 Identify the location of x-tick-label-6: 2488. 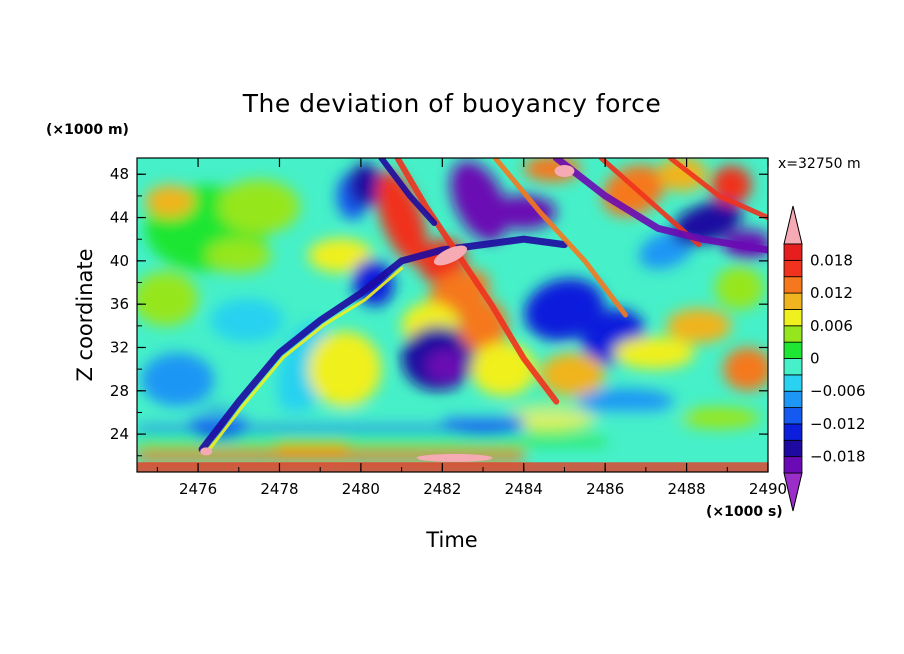
(686, 489).